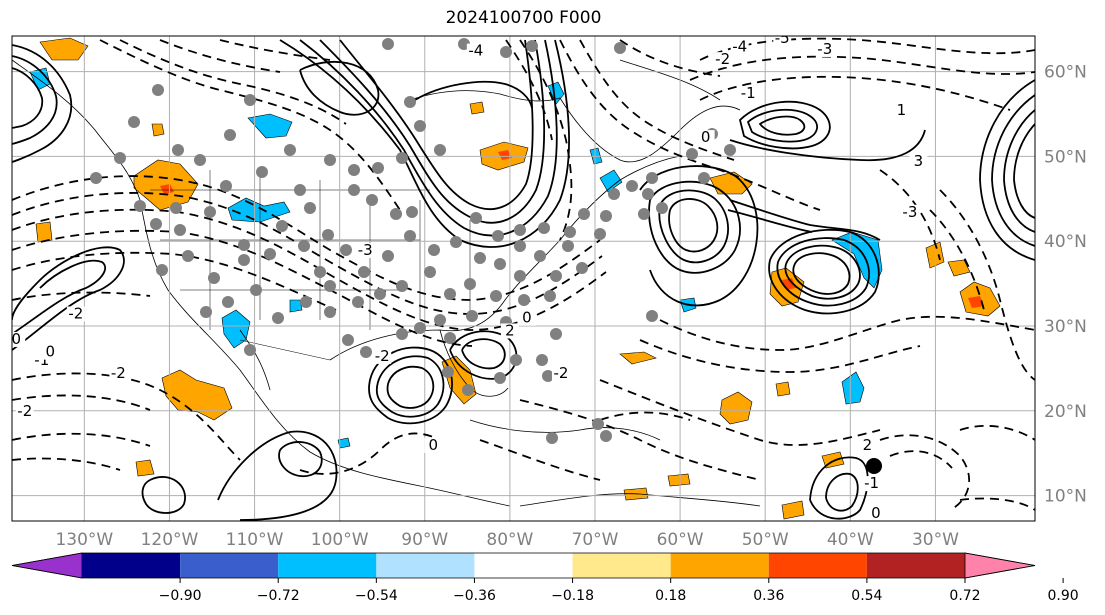  What do you see at coordinates (523, 565) in the screenshot?
I see `colorbar-outline` at bounding box center [523, 565].